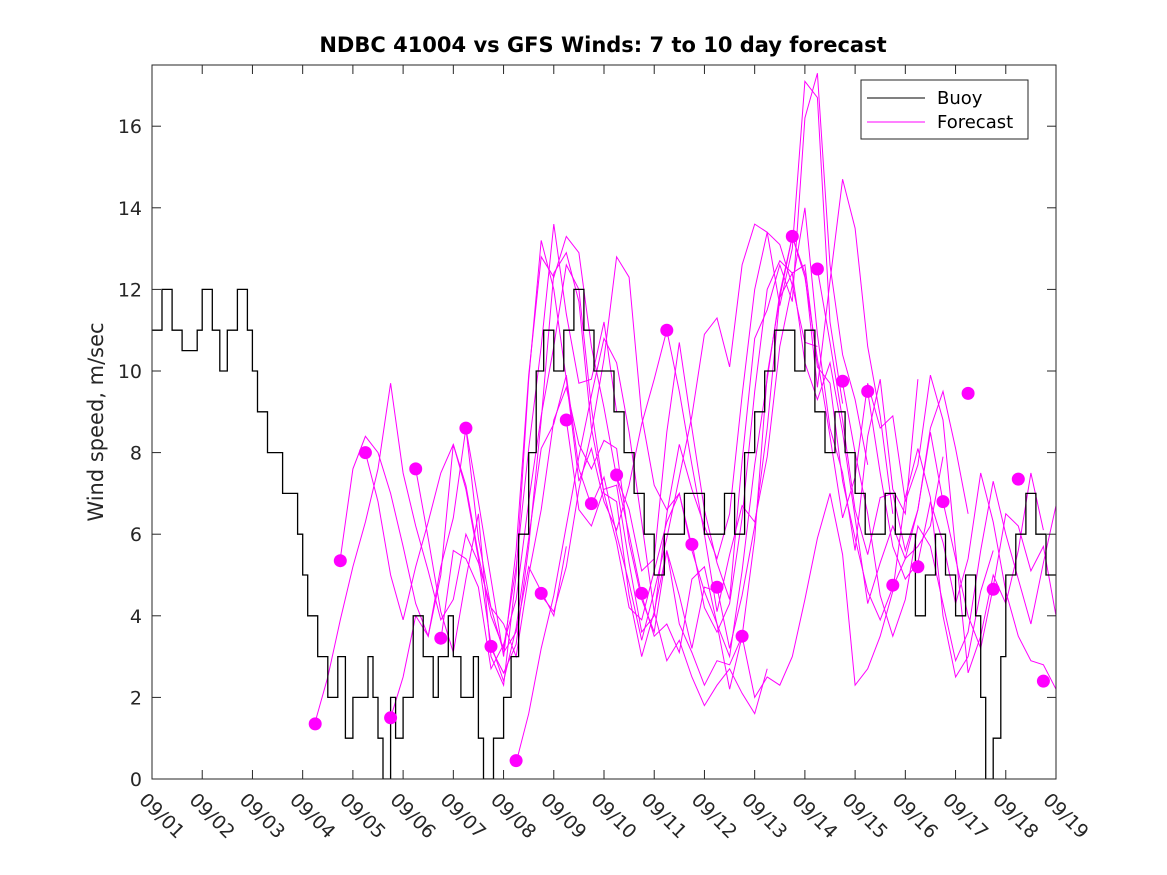 This screenshot has height=875, width=1167. Describe the element at coordinates (714, 816) in the screenshot. I see `x-tick-label: 09/12` at that location.